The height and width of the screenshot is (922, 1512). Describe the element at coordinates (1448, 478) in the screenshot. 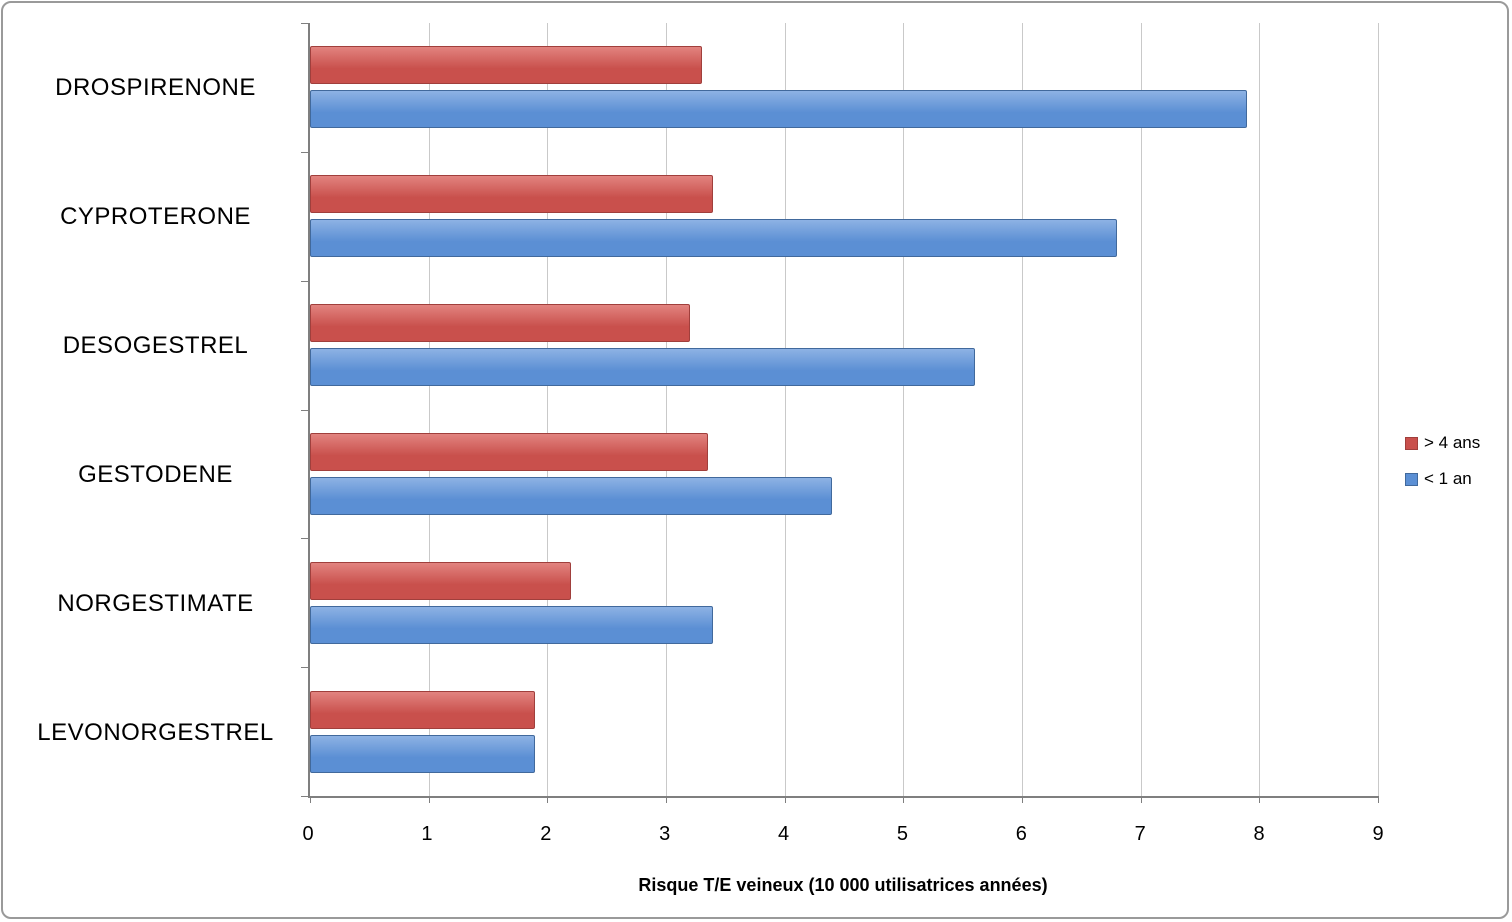

I see `legend-label: < 1 an` at that location.